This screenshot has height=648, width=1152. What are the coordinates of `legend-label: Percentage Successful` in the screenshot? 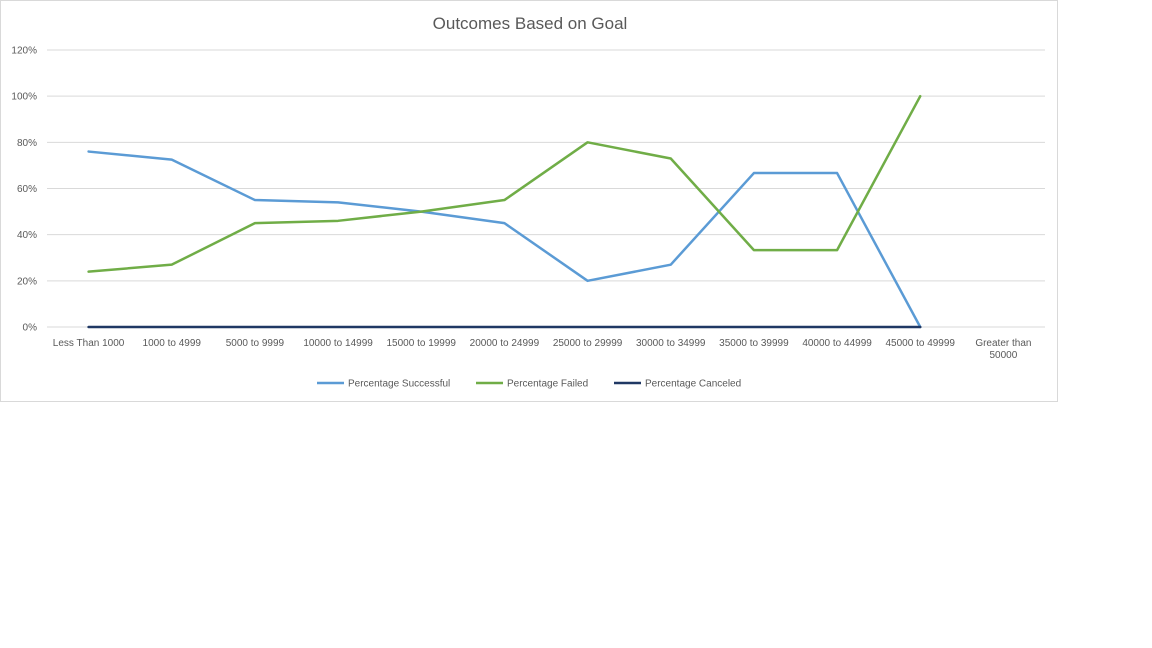 It's located at (399, 384).